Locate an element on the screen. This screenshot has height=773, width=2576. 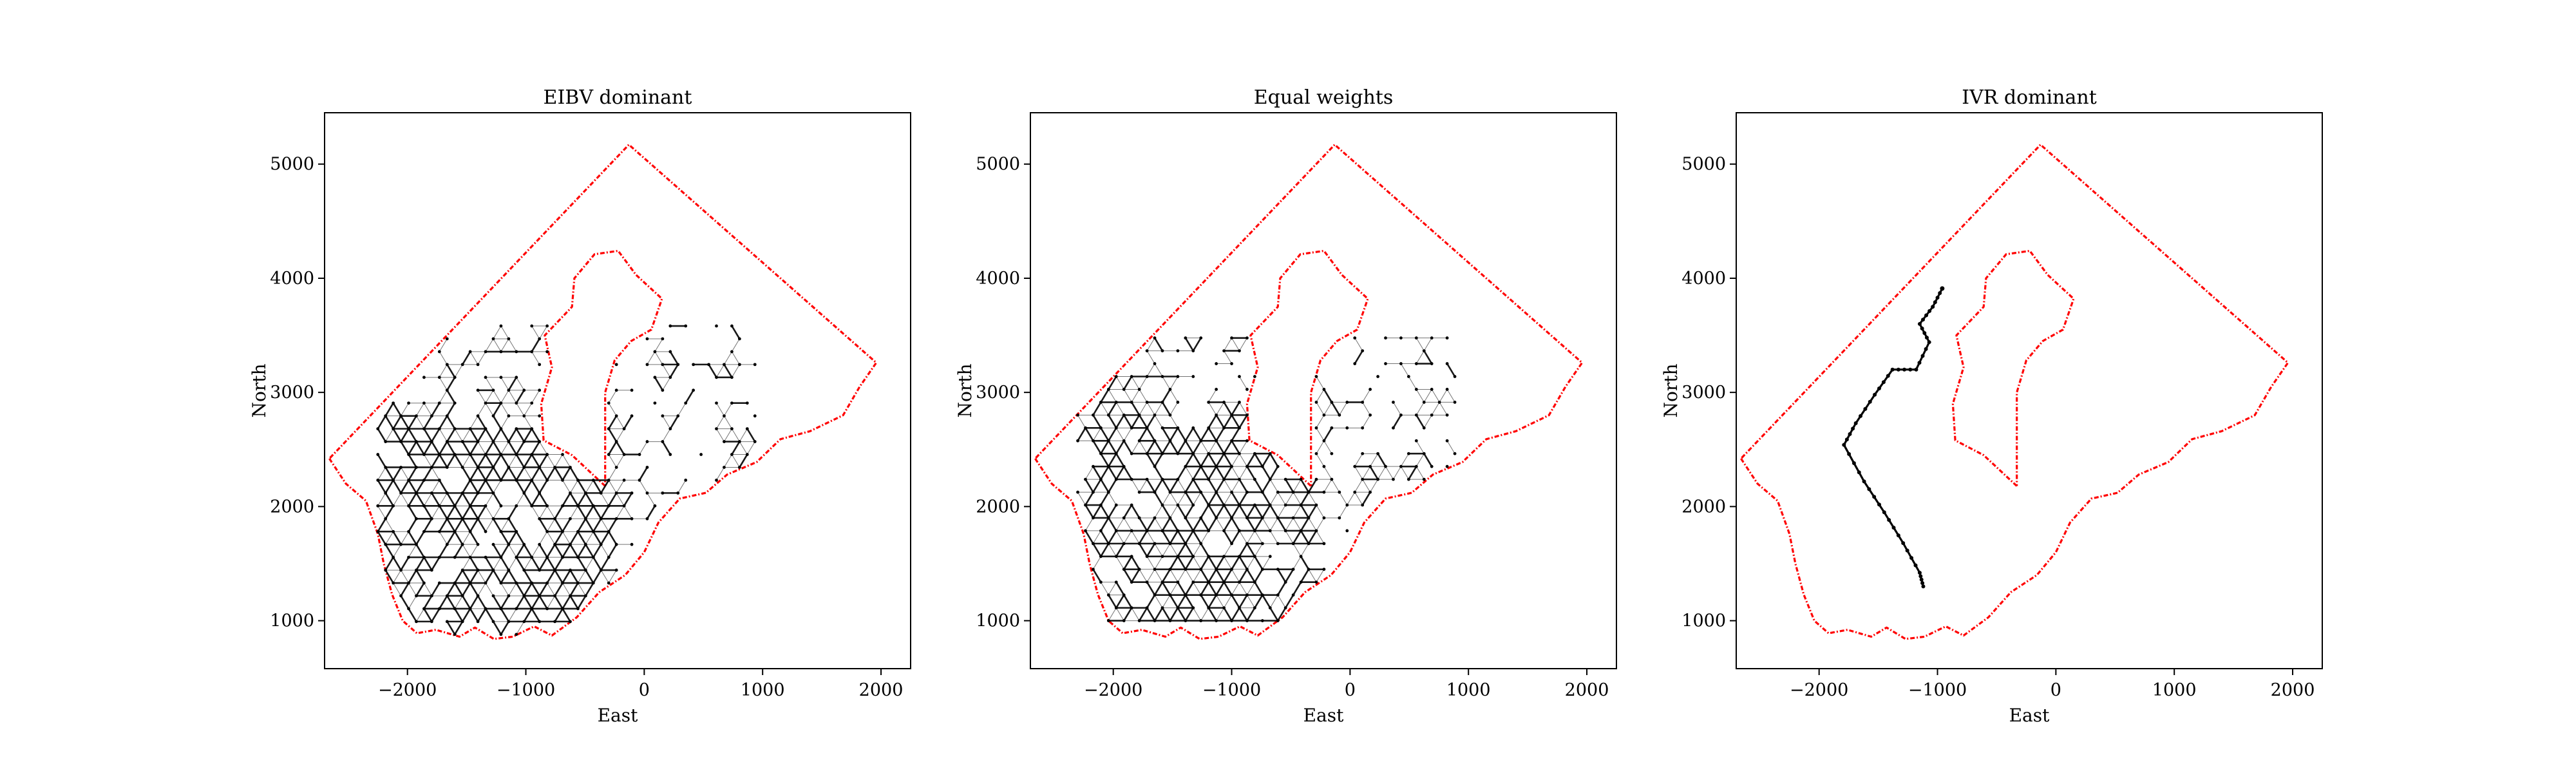
x-tick-label: −2000 is located at coordinates (407, 690).